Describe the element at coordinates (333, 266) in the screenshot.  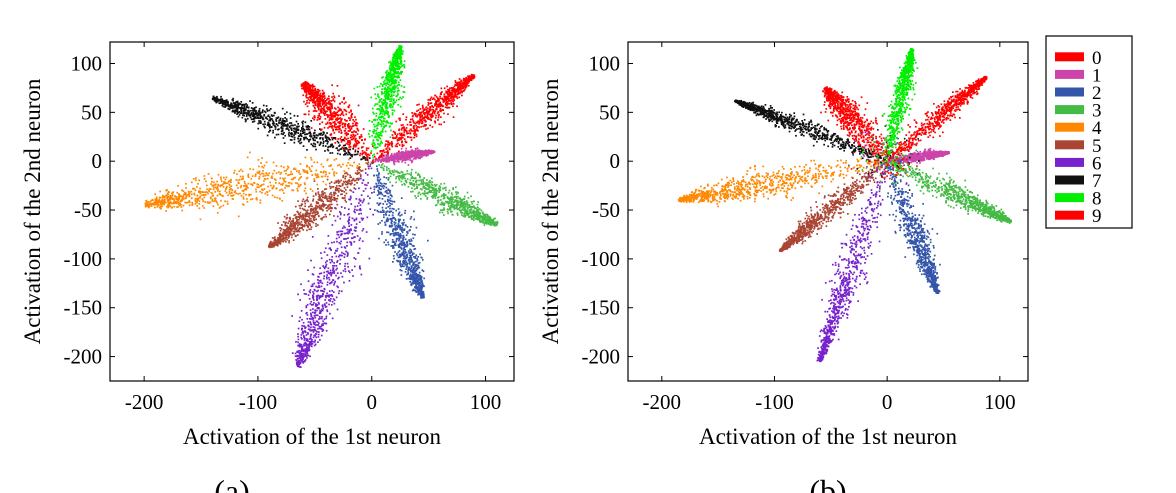
I see `series-6-points` at that location.